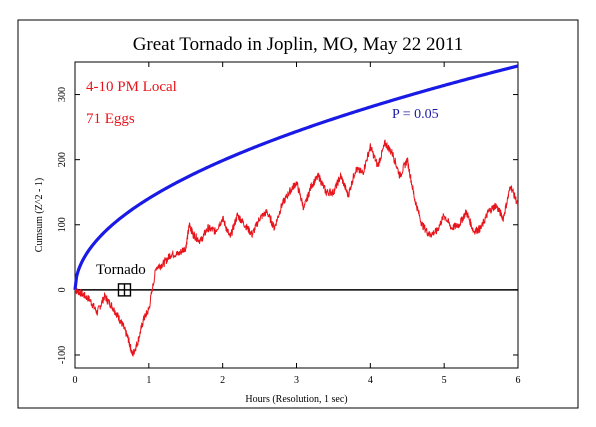 This screenshot has width=596, height=427. What do you see at coordinates (62, 355) in the screenshot?
I see `y-tick-label: -100` at bounding box center [62, 355].